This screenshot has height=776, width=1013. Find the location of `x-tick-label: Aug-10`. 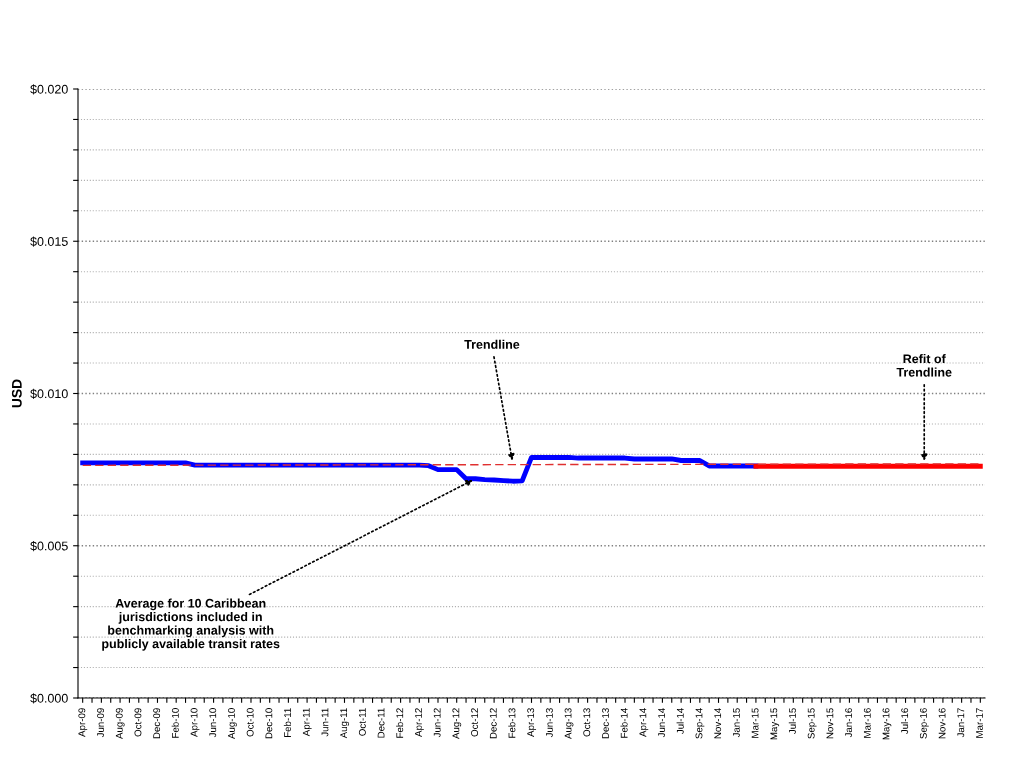

x-tick-label: Aug-10 is located at coordinates (232, 724).